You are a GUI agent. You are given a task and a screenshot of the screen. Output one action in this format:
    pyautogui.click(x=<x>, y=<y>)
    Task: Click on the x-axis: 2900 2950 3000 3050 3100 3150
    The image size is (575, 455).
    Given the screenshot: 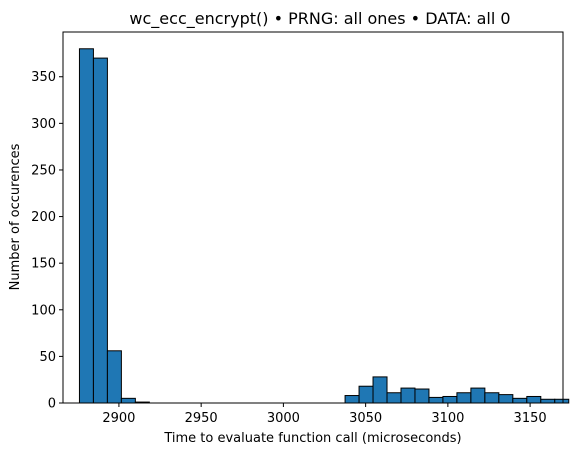 What is the action you would take?
    pyautogui.click(x=324, y=414)
    